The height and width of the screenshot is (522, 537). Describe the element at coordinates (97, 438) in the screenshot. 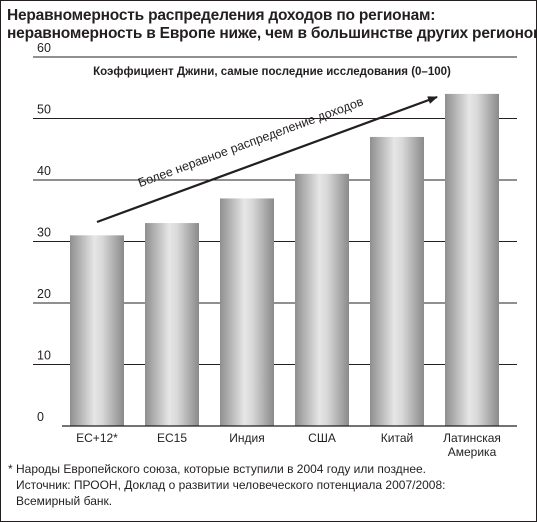

I see `x-tick-label: ЕС+12*` at that location.